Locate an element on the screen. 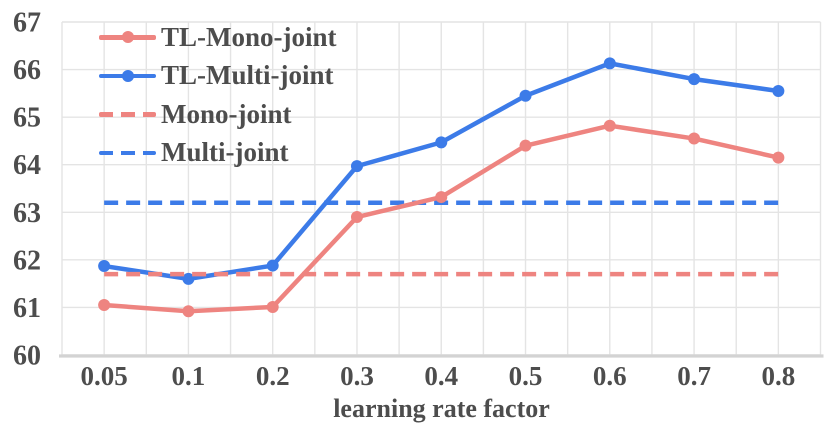  legend-swatch-solid-blue-icon is located at coordinates (127, 75).